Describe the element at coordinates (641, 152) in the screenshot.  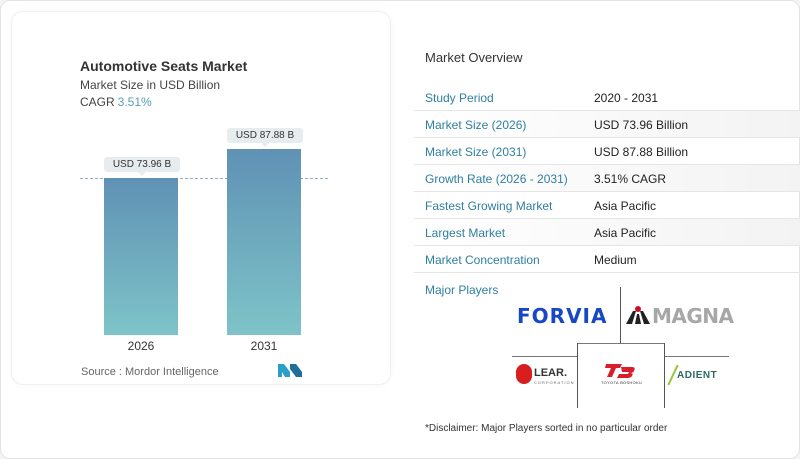
I see `row-value: USD 87.88 Billion` at that location.